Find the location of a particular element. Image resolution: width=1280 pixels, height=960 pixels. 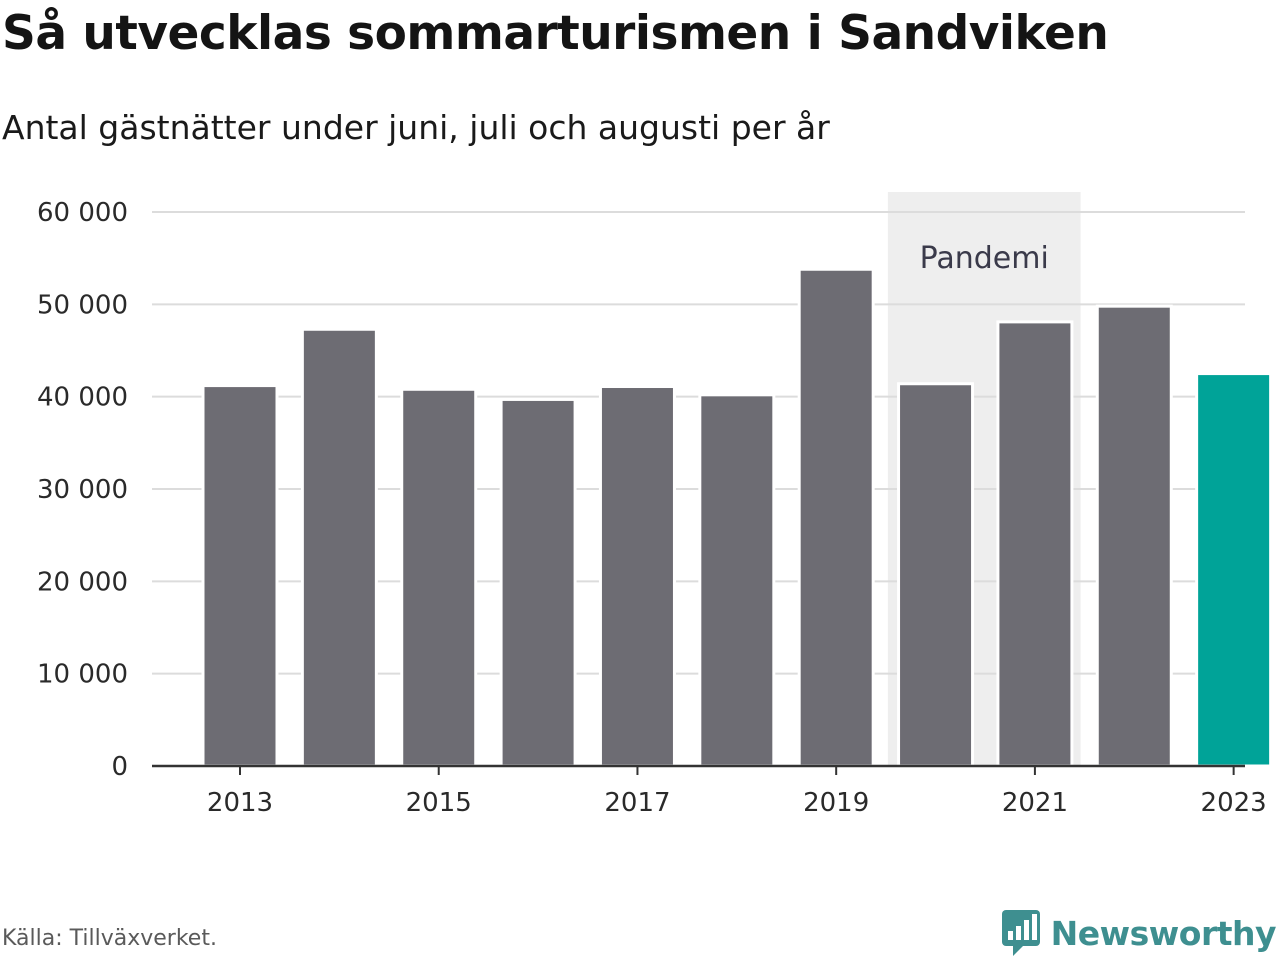

x-tick-label: 2017 is located at coordinates (637, 803).